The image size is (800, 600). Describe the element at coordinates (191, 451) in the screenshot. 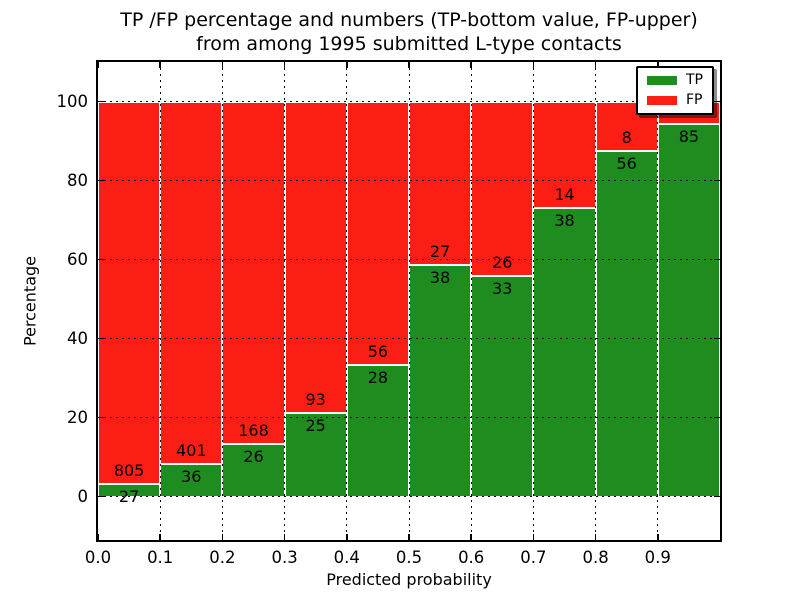

I see `fp-count-label: 401` at that location.